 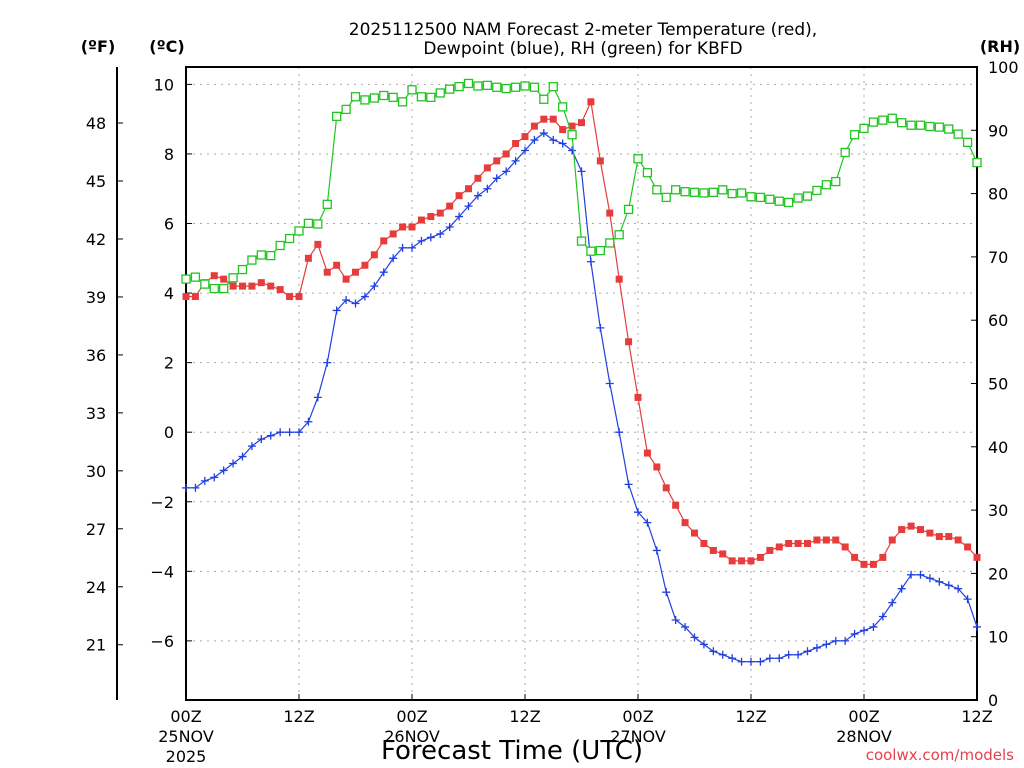 I want to click on rh-unit-label: (RH), so click(x=1000, y=46).